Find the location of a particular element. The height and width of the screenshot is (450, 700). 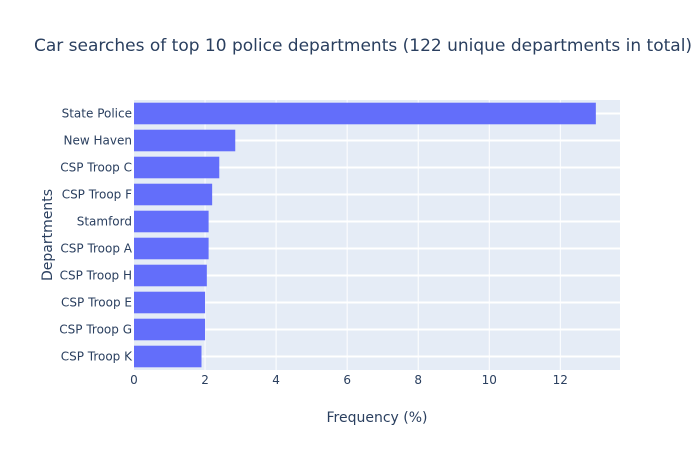

y-tick-label: CSP Troop C is located at coordinates (96, 168).